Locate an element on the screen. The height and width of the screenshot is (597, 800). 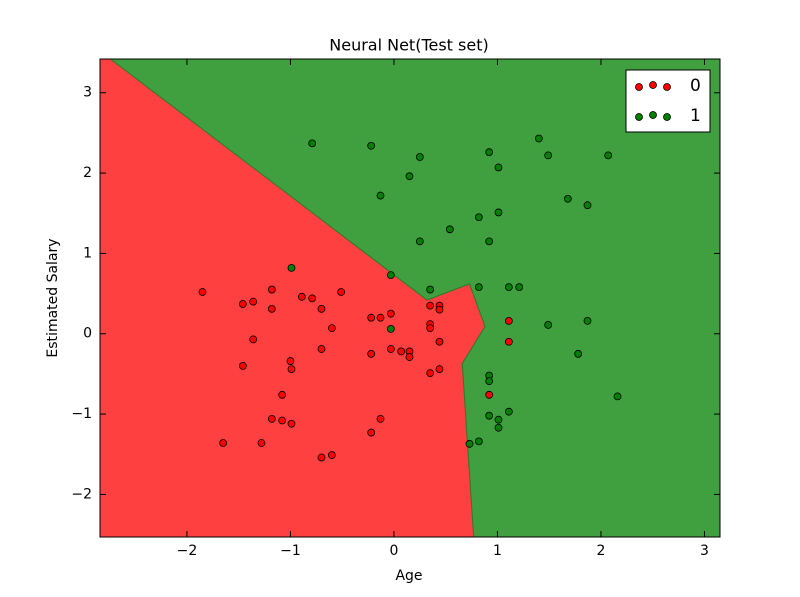
y-axis-label: Estimated Salary is located at coordinates (53, 297).